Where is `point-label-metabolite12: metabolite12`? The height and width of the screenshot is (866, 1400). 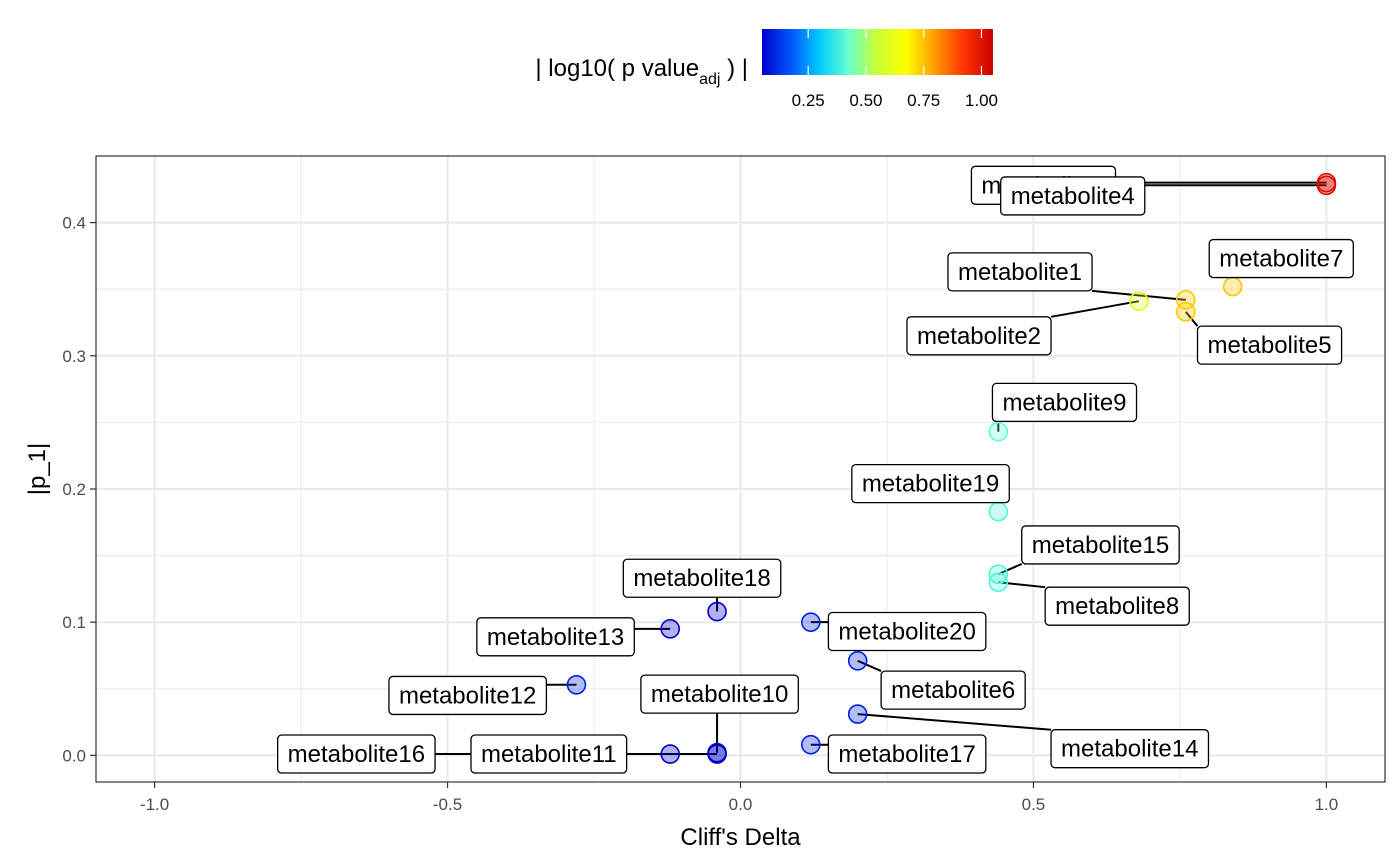
point-label-metabolite12: metabolite12 is located at coordinates (468, 695).